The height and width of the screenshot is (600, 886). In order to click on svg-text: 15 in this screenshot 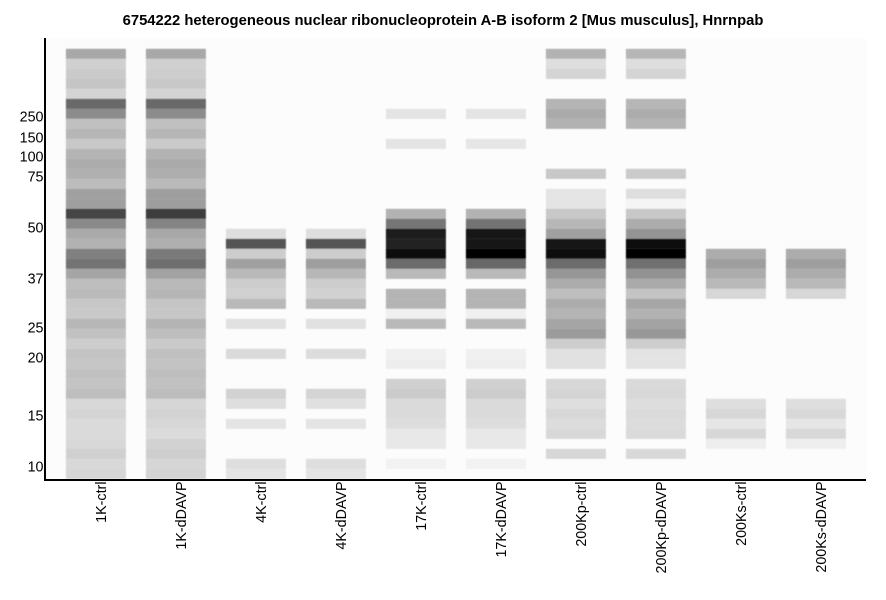, I will do `click(36, 416)`.